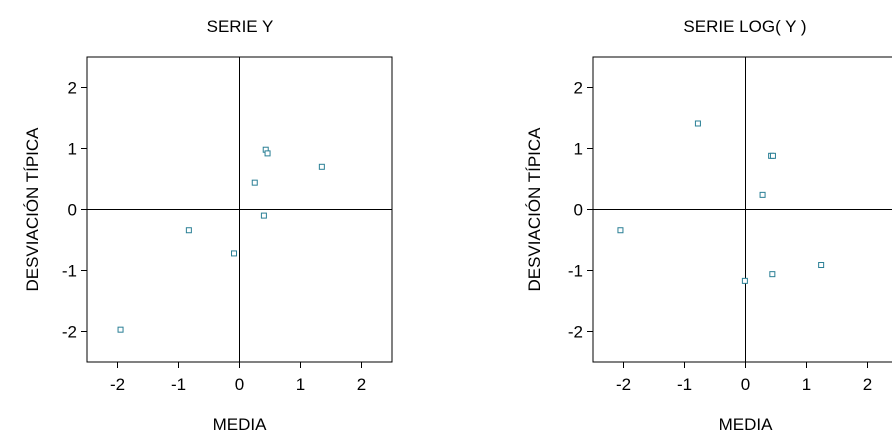 Image resolution: width=892 pixels, height=435 pixels. Describe the element at coordinates (240, 26) in the screenshot. I see `chart-title: SERIE Y` at that location.